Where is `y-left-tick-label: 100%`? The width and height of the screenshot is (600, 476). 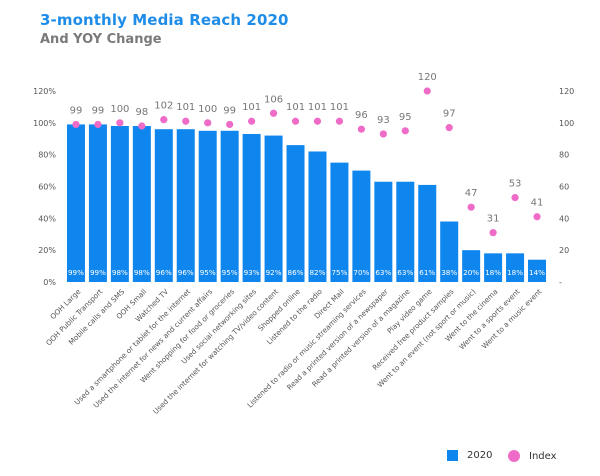 y-left-tick-label: 100% is located at coordinates (44, 123).